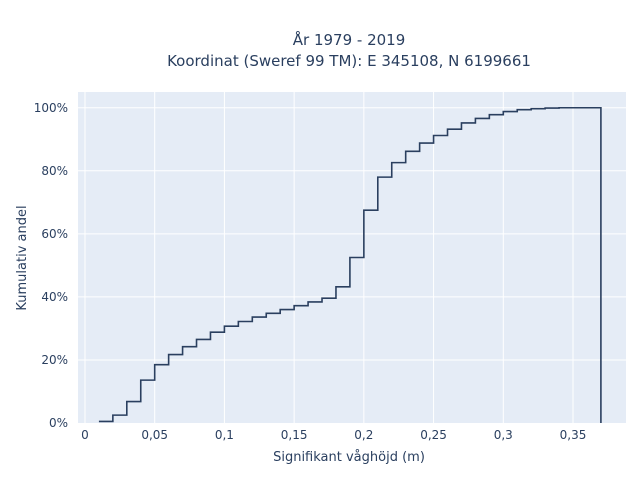 This screenshot has width=640, height=480. I want to click on y-tick-label: 0%, so click(58, 423).